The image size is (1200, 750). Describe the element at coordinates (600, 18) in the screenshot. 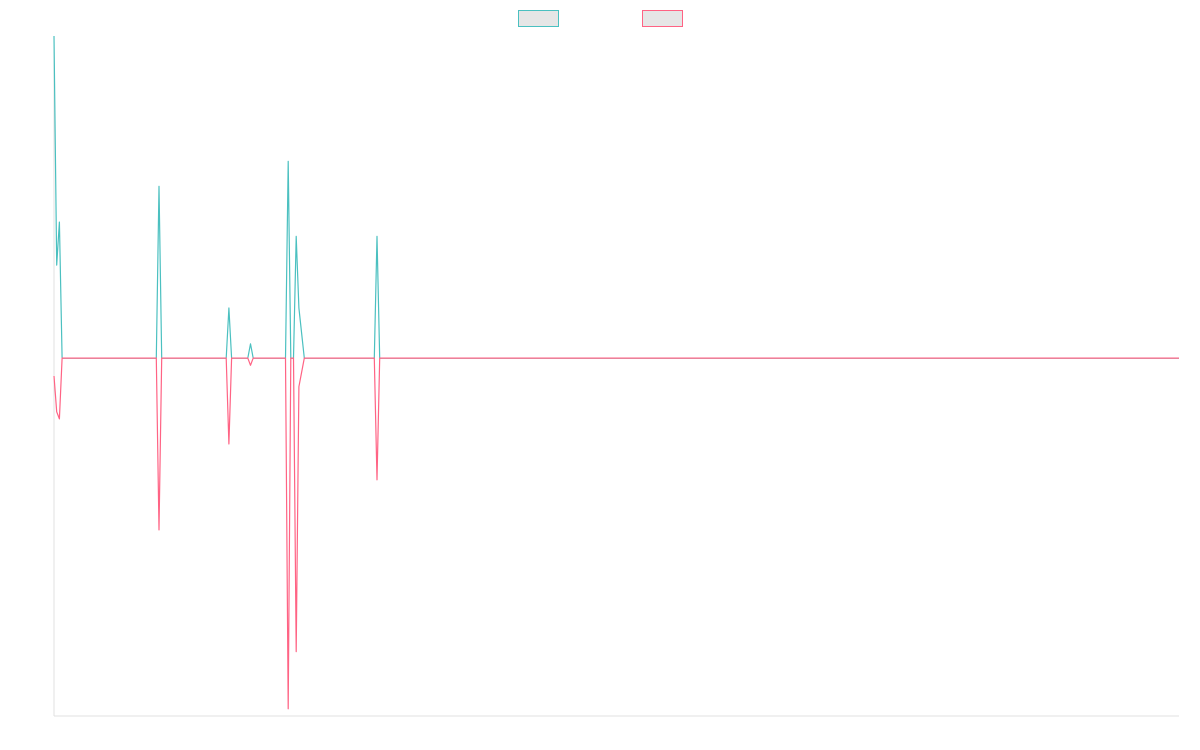

I see `legend` at that location.